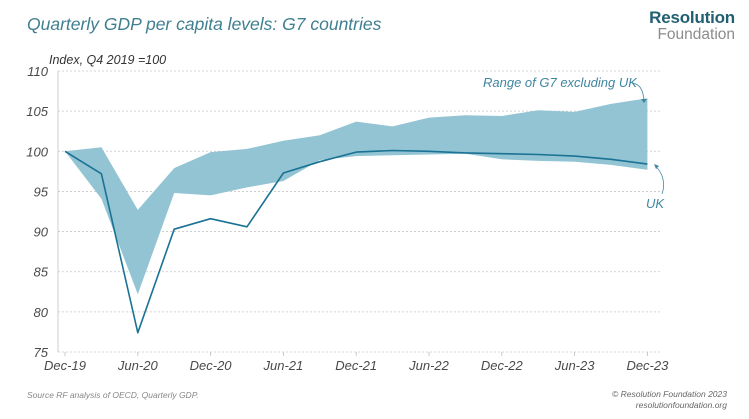 The height and width of the screenshot is (419, 749). What do you see at coordinates (37, 151) in the screenshot?
I see `y-tick-label: 100` at bounding box center [37, 151].